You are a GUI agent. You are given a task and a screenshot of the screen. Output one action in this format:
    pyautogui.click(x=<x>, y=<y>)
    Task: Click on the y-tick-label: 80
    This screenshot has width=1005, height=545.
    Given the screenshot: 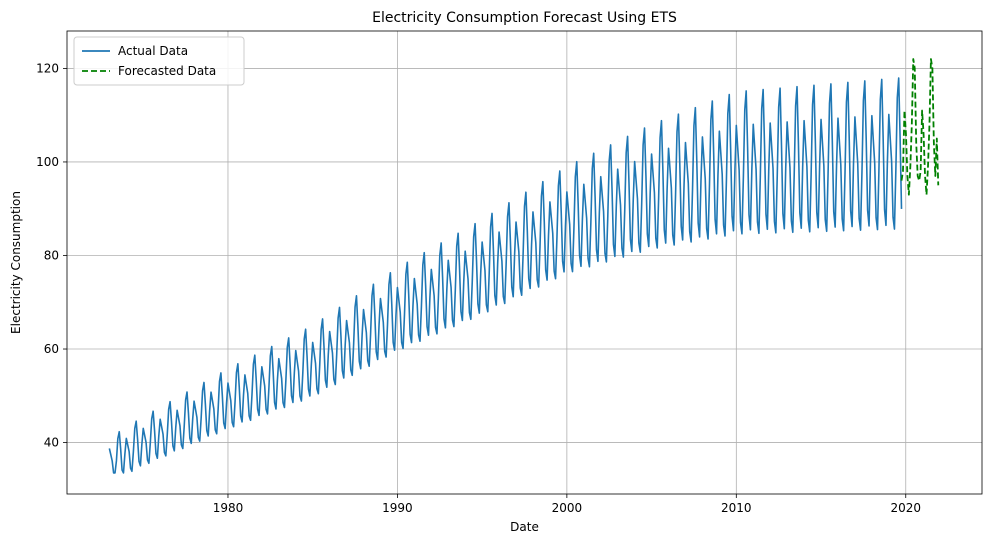 What is the action you would take?
    pyautogui.click(x=51, y=255)
    